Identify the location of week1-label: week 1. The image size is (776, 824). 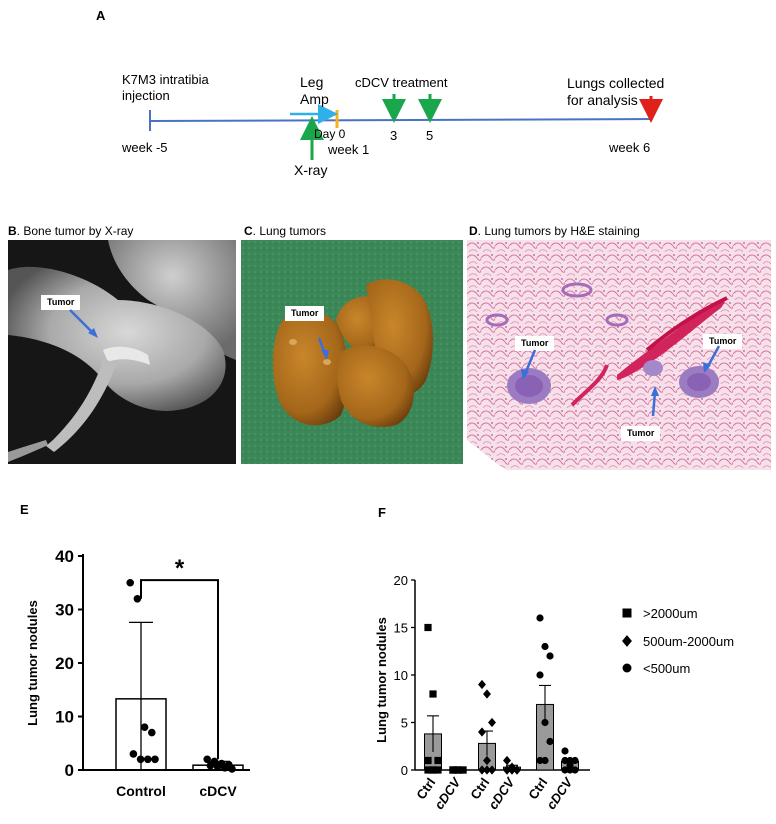
(349, 149).